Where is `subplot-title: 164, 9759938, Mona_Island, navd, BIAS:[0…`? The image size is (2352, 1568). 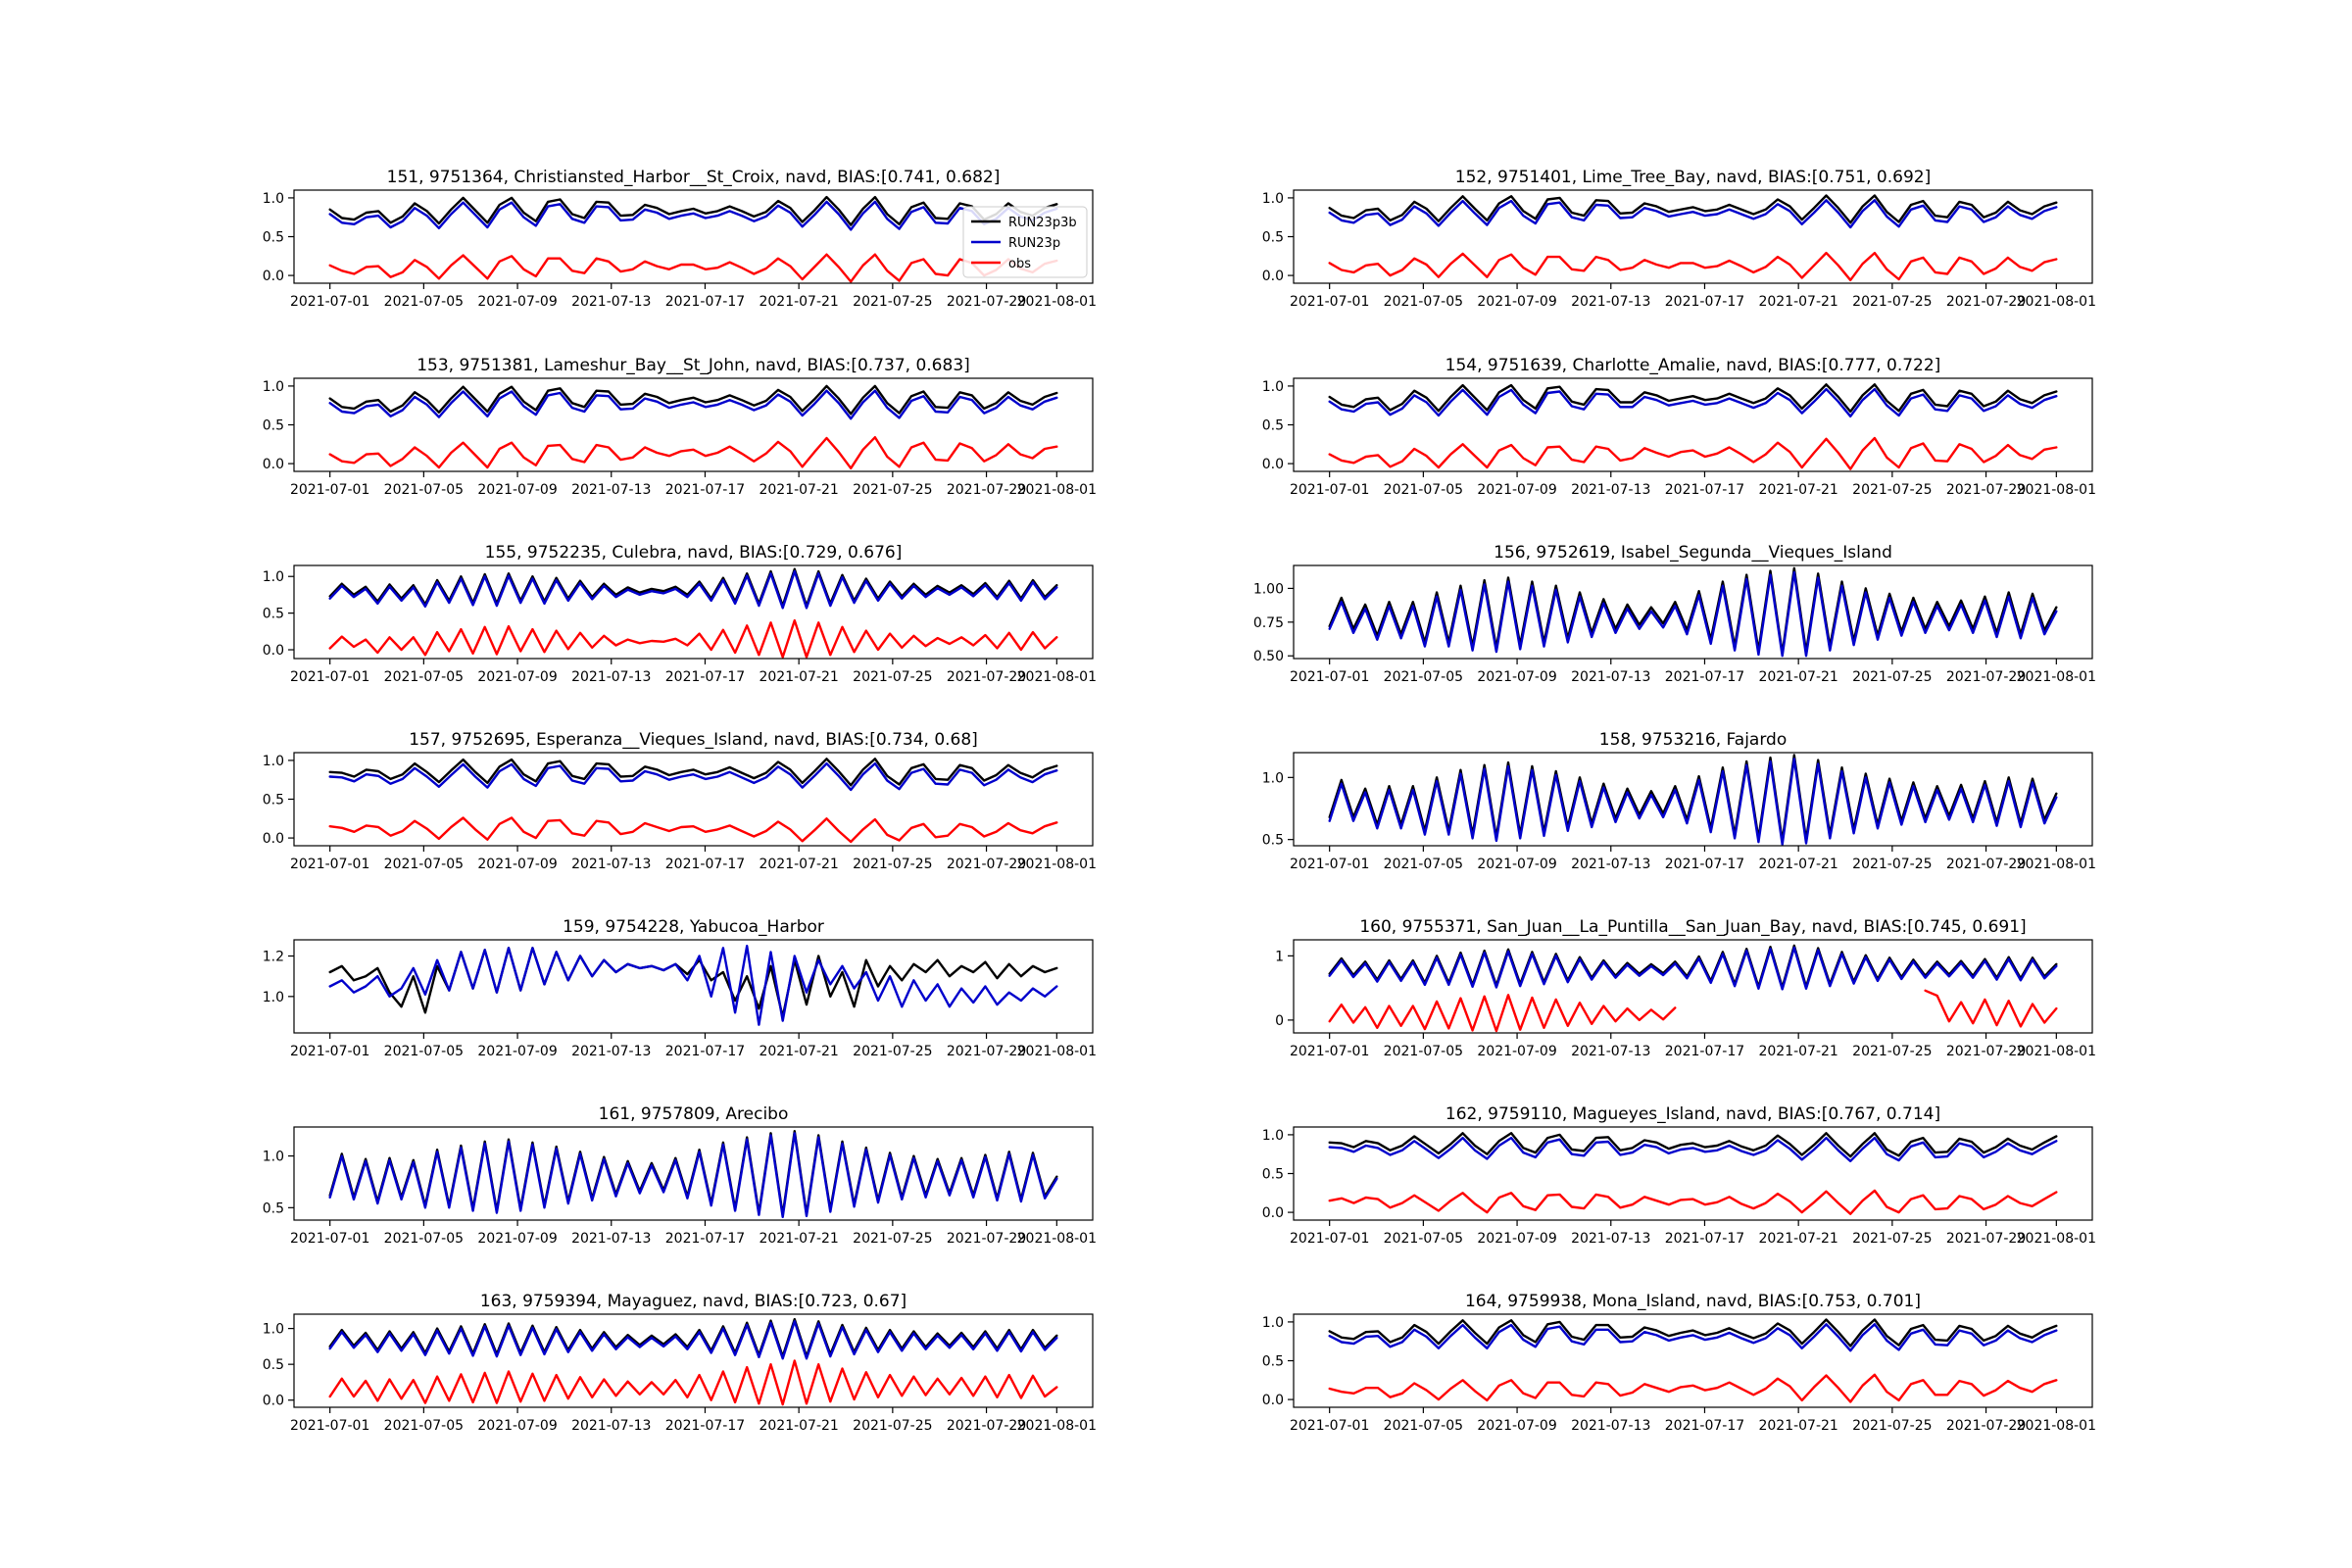
subplot-title: 164, 9759938, Mona_Island, navd, BIAS:[0… is located at coordinates (1693, 1301).